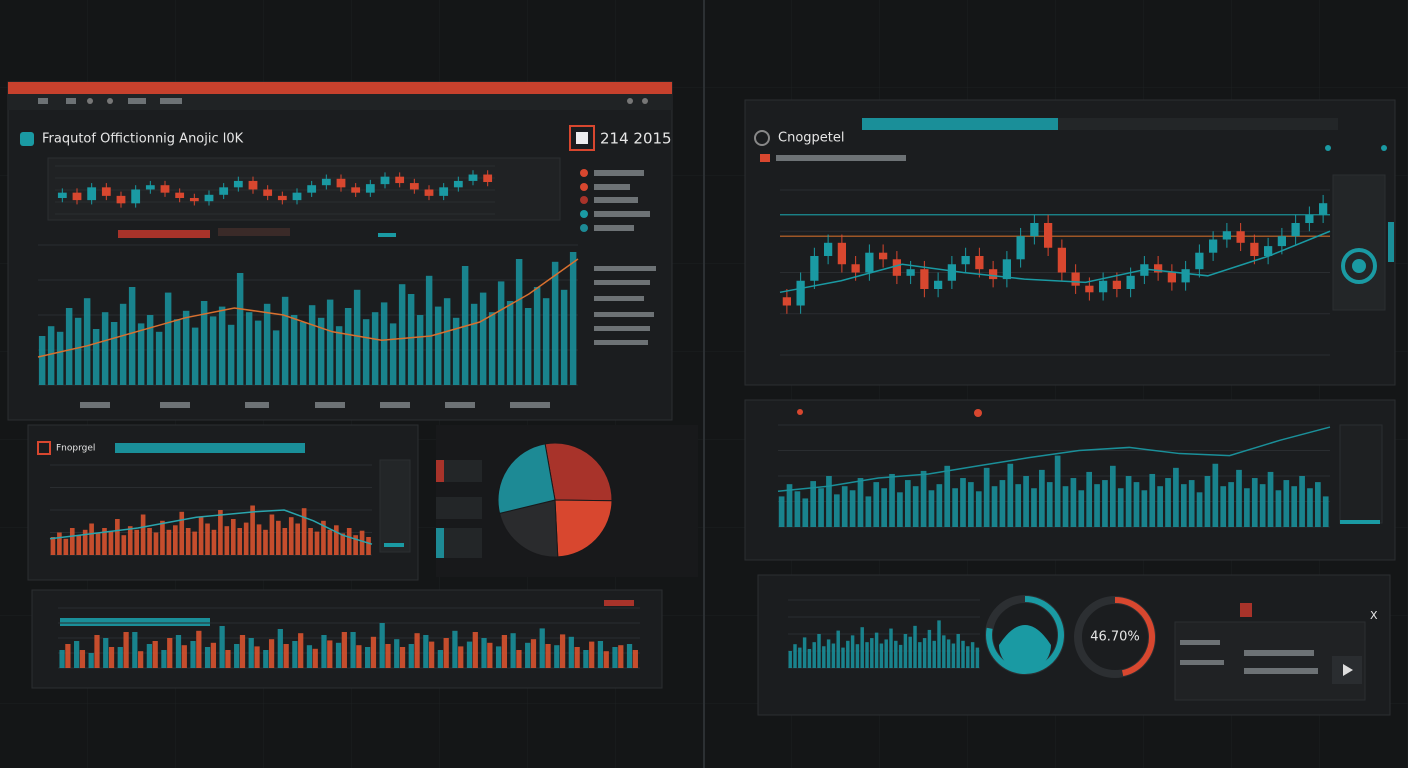 This screenshot has height=768, width=1408. What do you see at coordinates (636, 139) in the screenshot?
I see `panel-date: 214 2015` at bounding box center [636, 139].